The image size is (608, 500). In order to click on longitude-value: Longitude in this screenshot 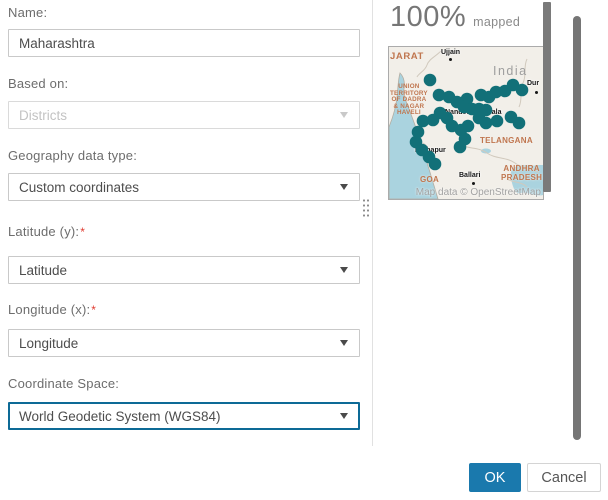, I will do `click(49, 343)`.